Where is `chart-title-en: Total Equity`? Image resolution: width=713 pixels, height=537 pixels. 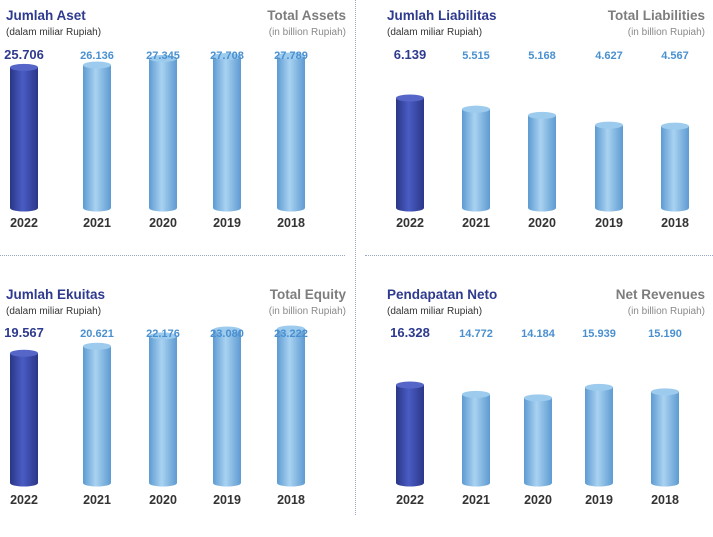 chart-title-en: Total Equity is located at coordinates (307, 294).